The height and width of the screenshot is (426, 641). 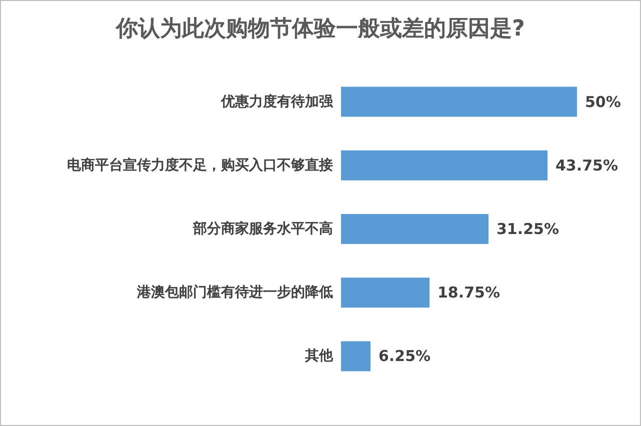 What do you see at coordinates (404, 356) in the screenshot?
I see `data-label: 6.25%` at bounding box center [404, 356].